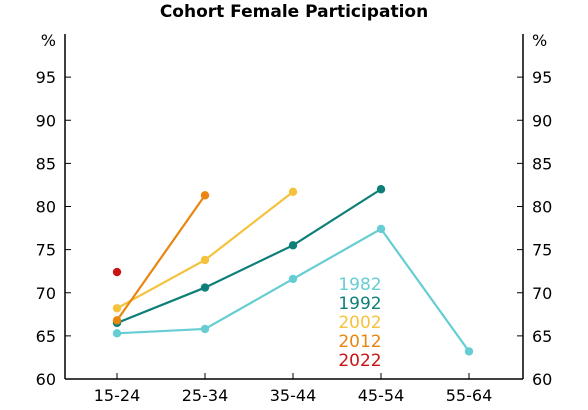 Image resolution: width=588 pixels, height=410 pixels. Describe the element at coordinates (539, 40) in the screenshot. I see `y-unit-label-right: %` at that location.